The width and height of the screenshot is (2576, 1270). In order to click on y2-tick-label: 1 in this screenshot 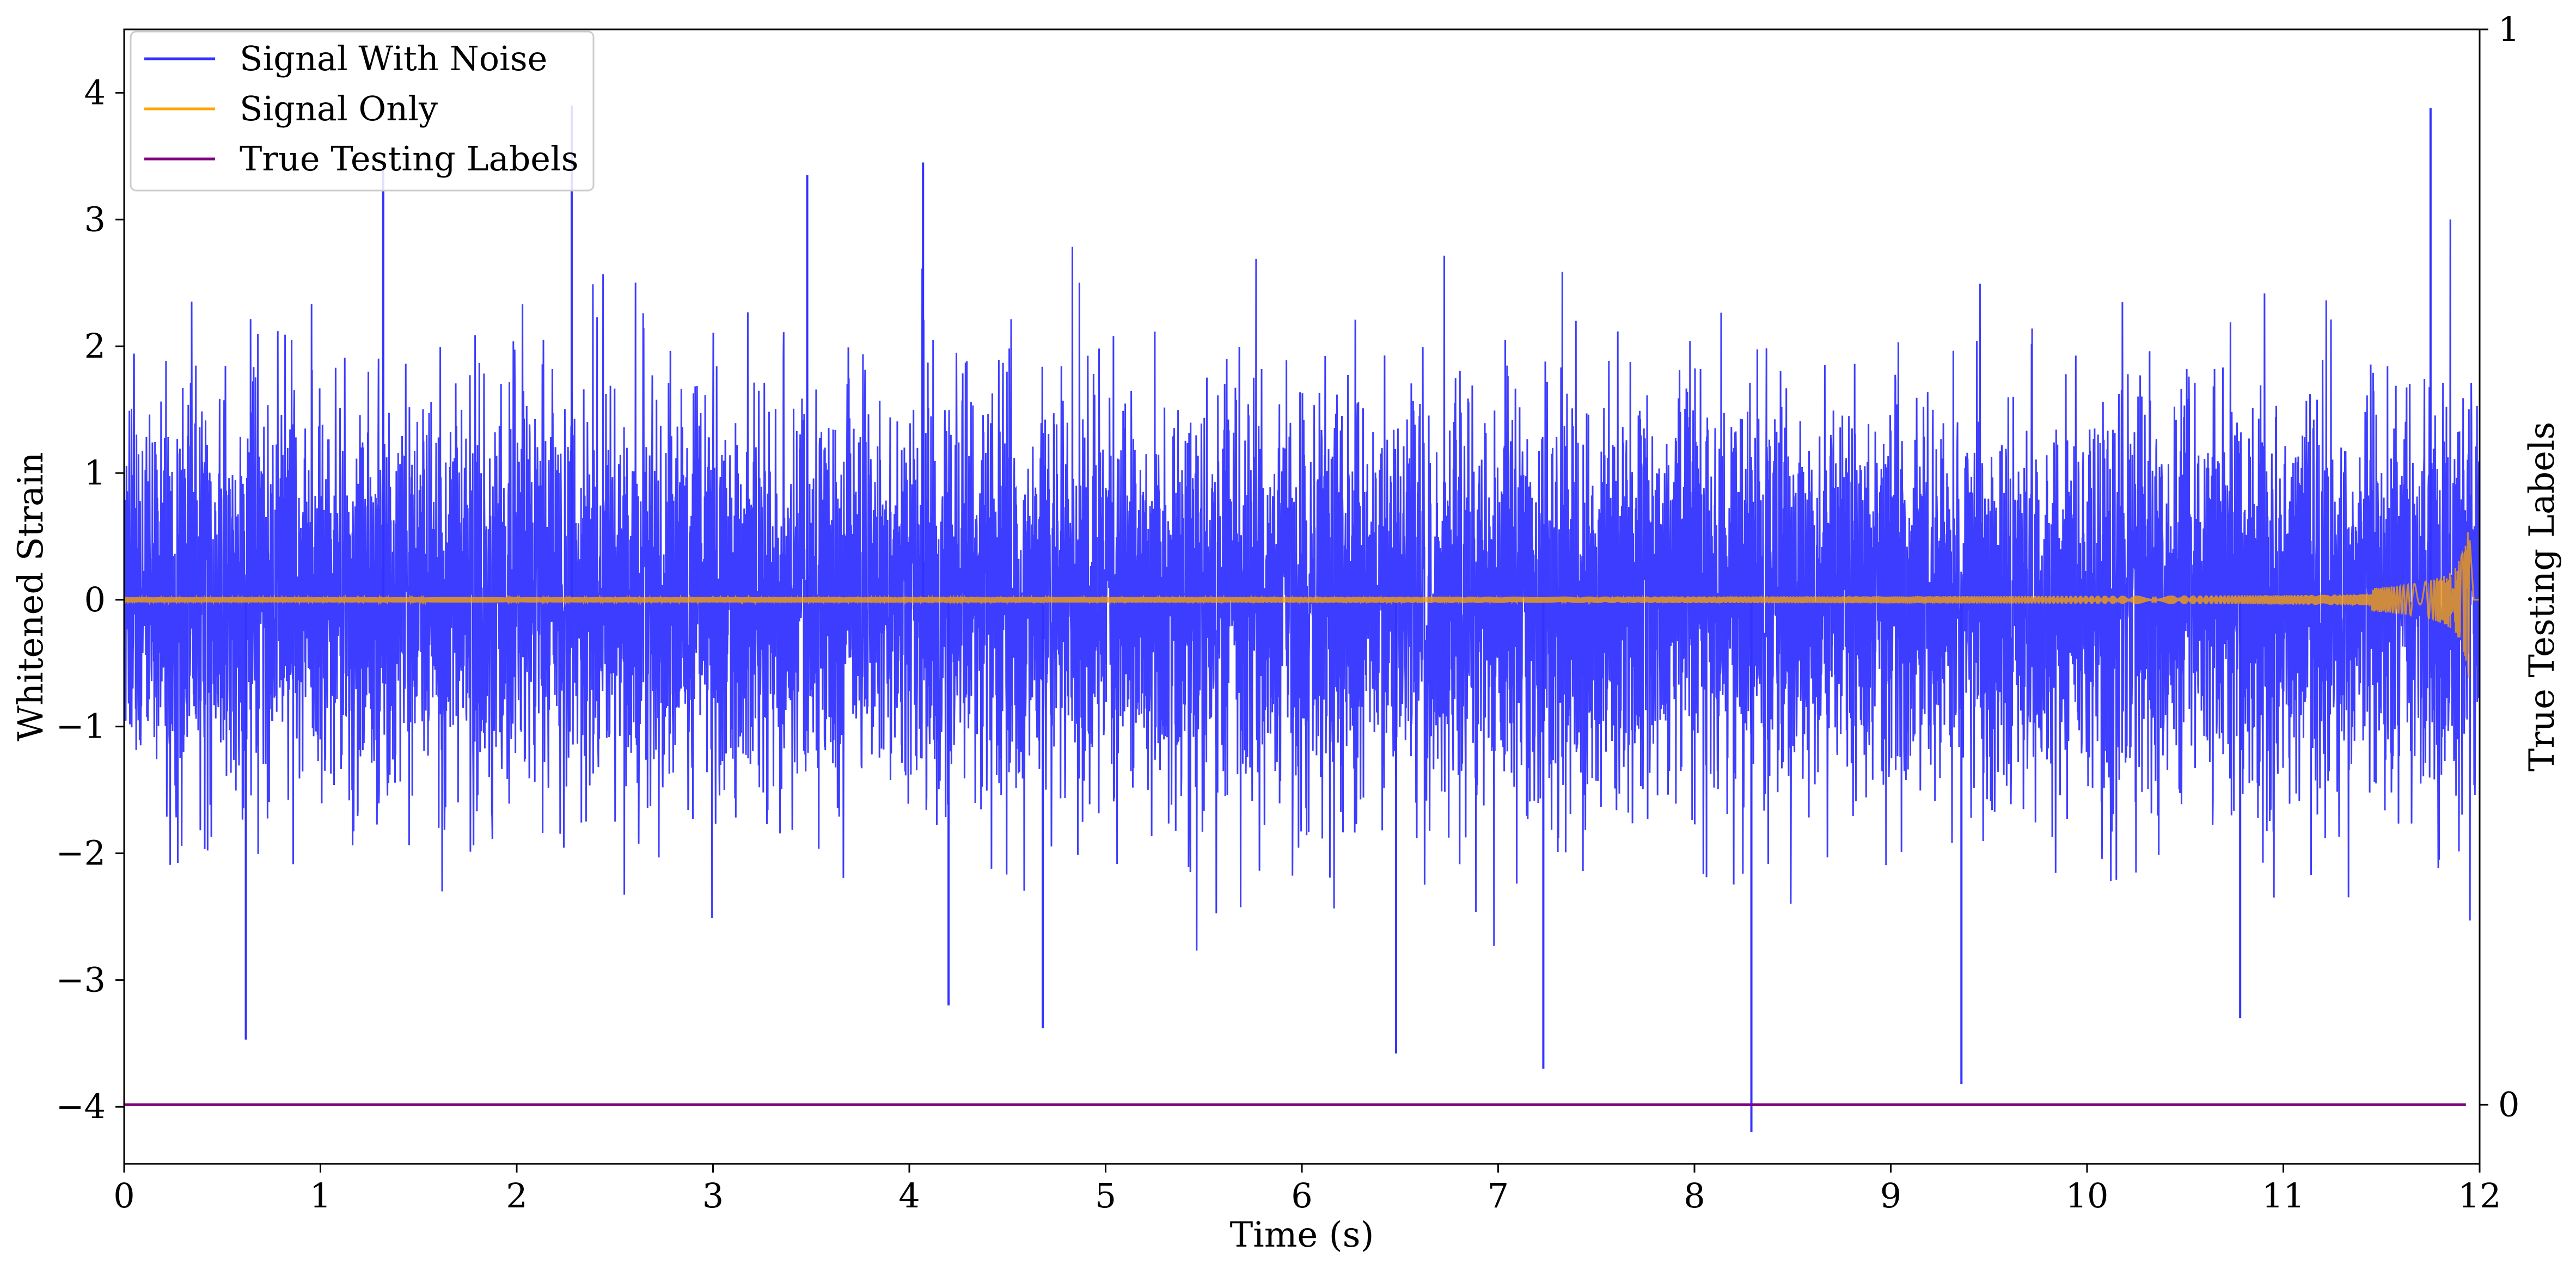, I will do `click(2508, 29)`.